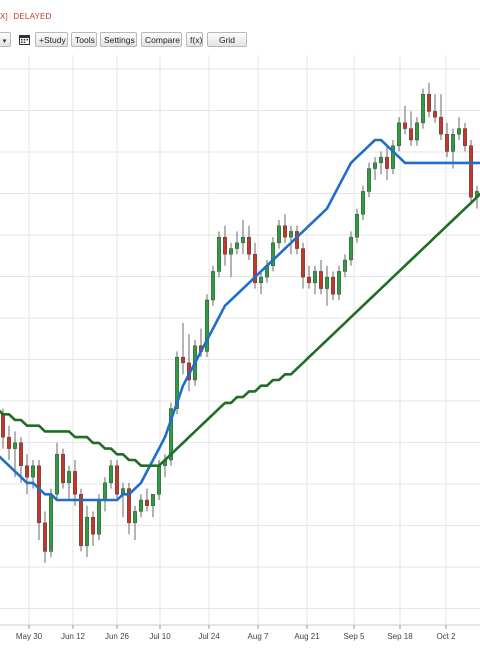 Image resolution: width=480 pixels, height=650 pixels. I want to click on x-tick-label: Aug 21, so click(307, 636).